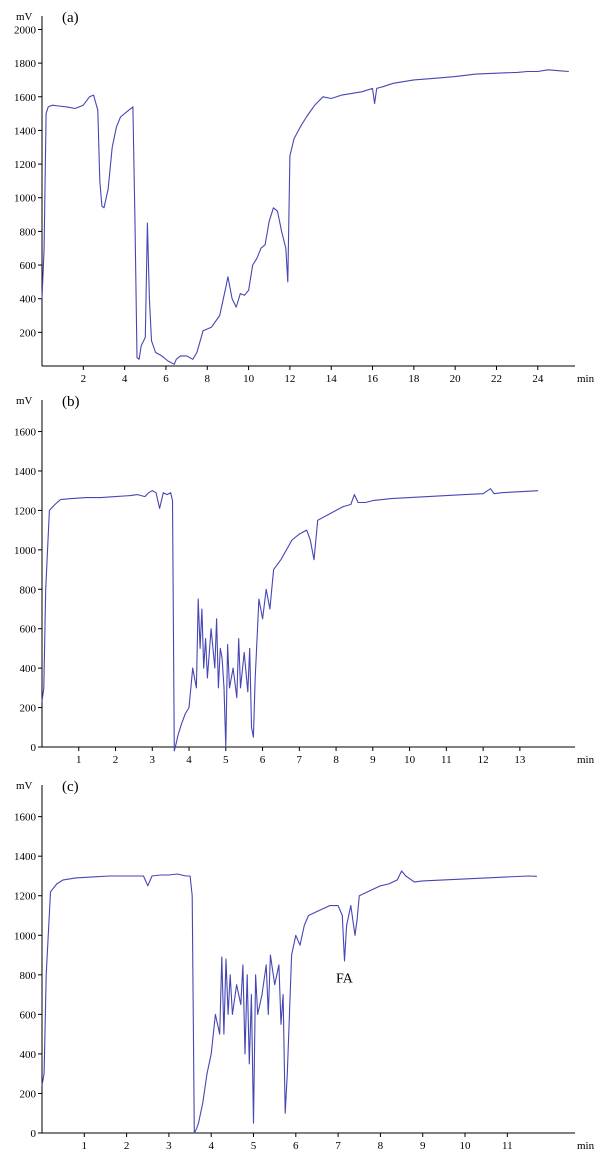  What do you see at coordinates (25, 64) in the screenshot?
I see `y-tick-label: 1800` at bounding box center [25, 64].